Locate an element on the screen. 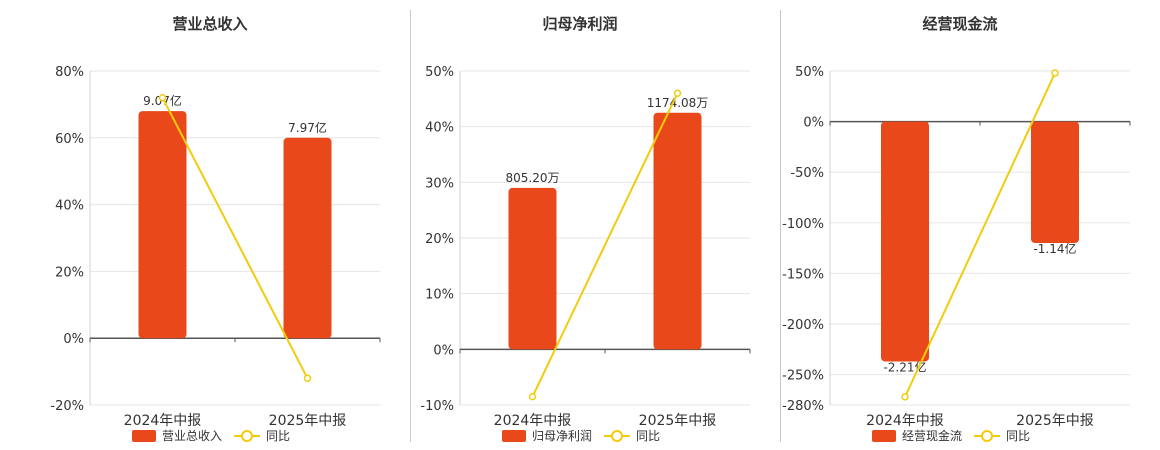 This screenshot has width=1160, height=450. y-tick-label: -200% is located at coordinates (803, 325).